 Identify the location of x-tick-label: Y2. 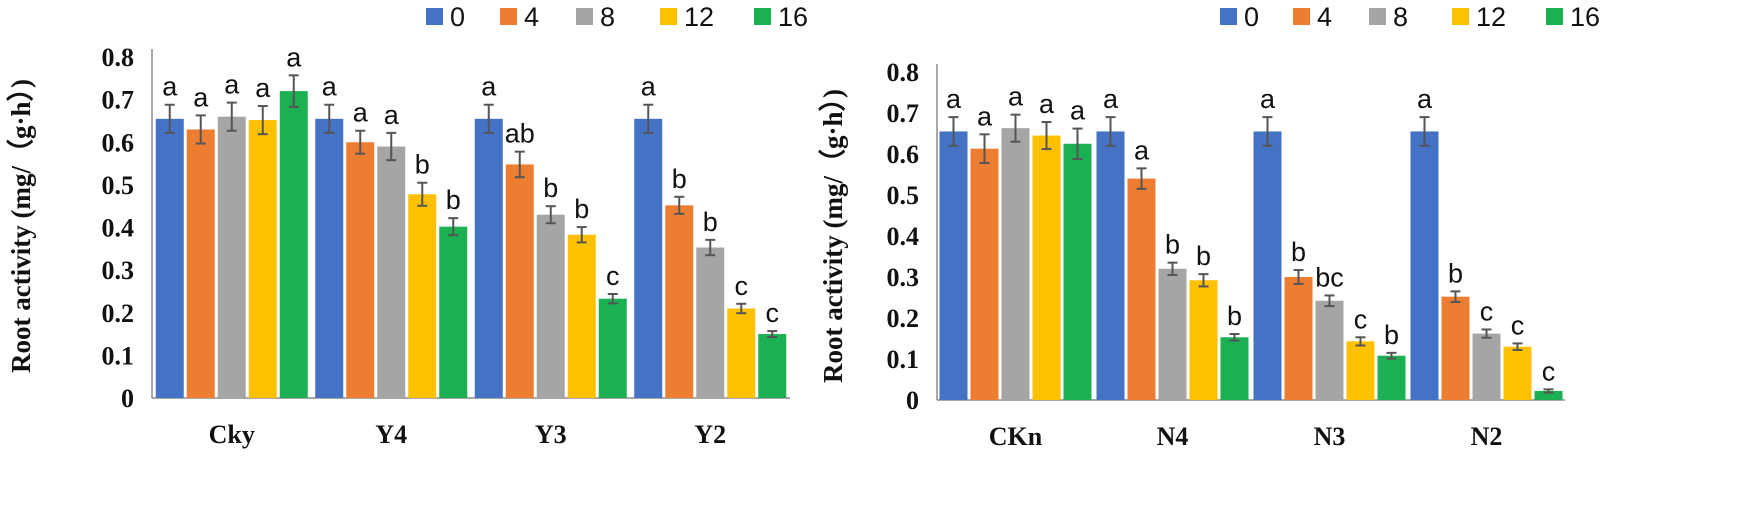
(710, 434).